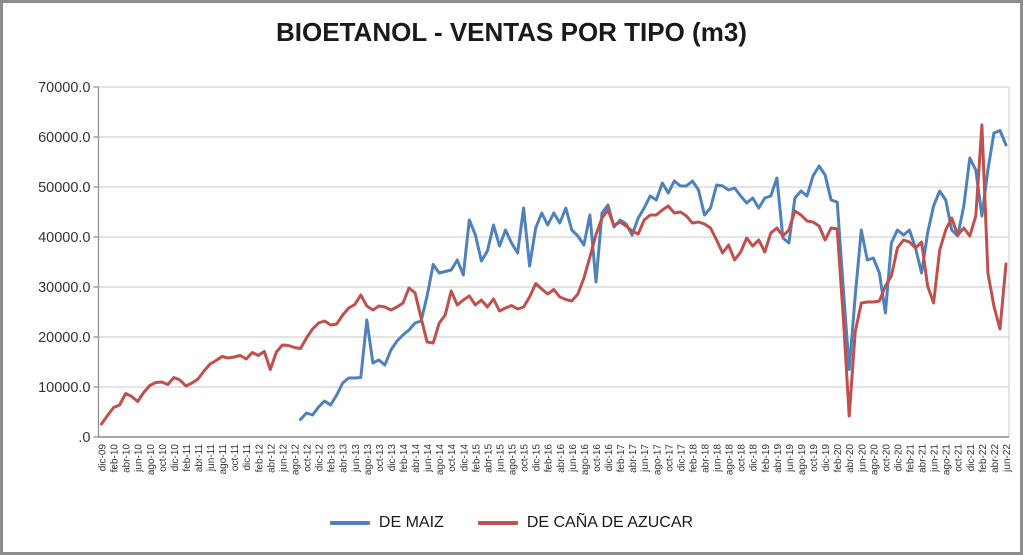 This screenshot has height=555, width=1023. I want to click on x-axis-tick-label: ago-12, so click(295, 460).